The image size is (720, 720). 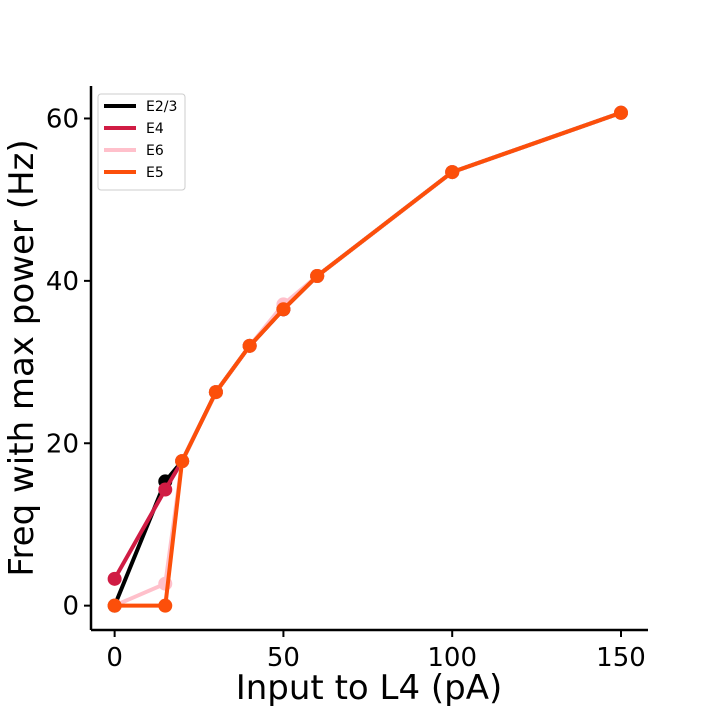 What do you see at coordinates (452, 658) in the screenshot?
I see `x-tick-label: 100` at bounding box center [452, 658].